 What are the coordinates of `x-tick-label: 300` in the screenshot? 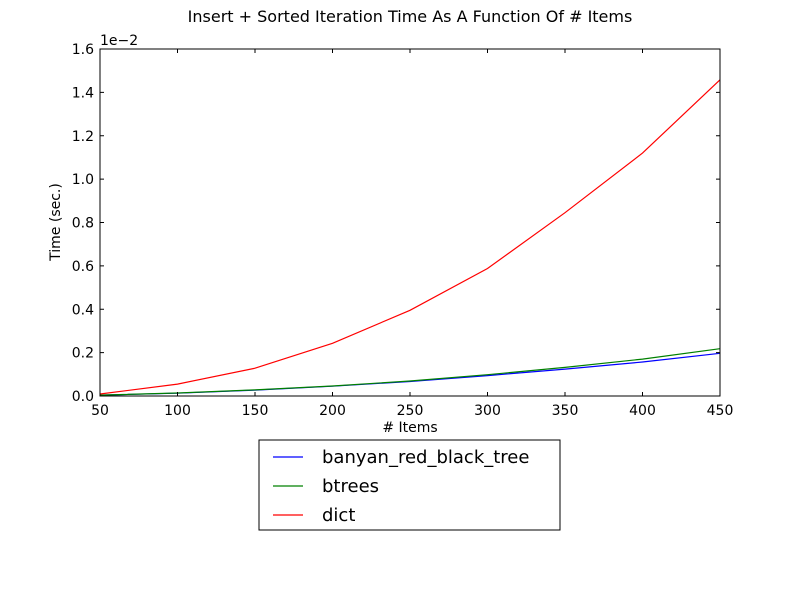 It's located at (487, 411).